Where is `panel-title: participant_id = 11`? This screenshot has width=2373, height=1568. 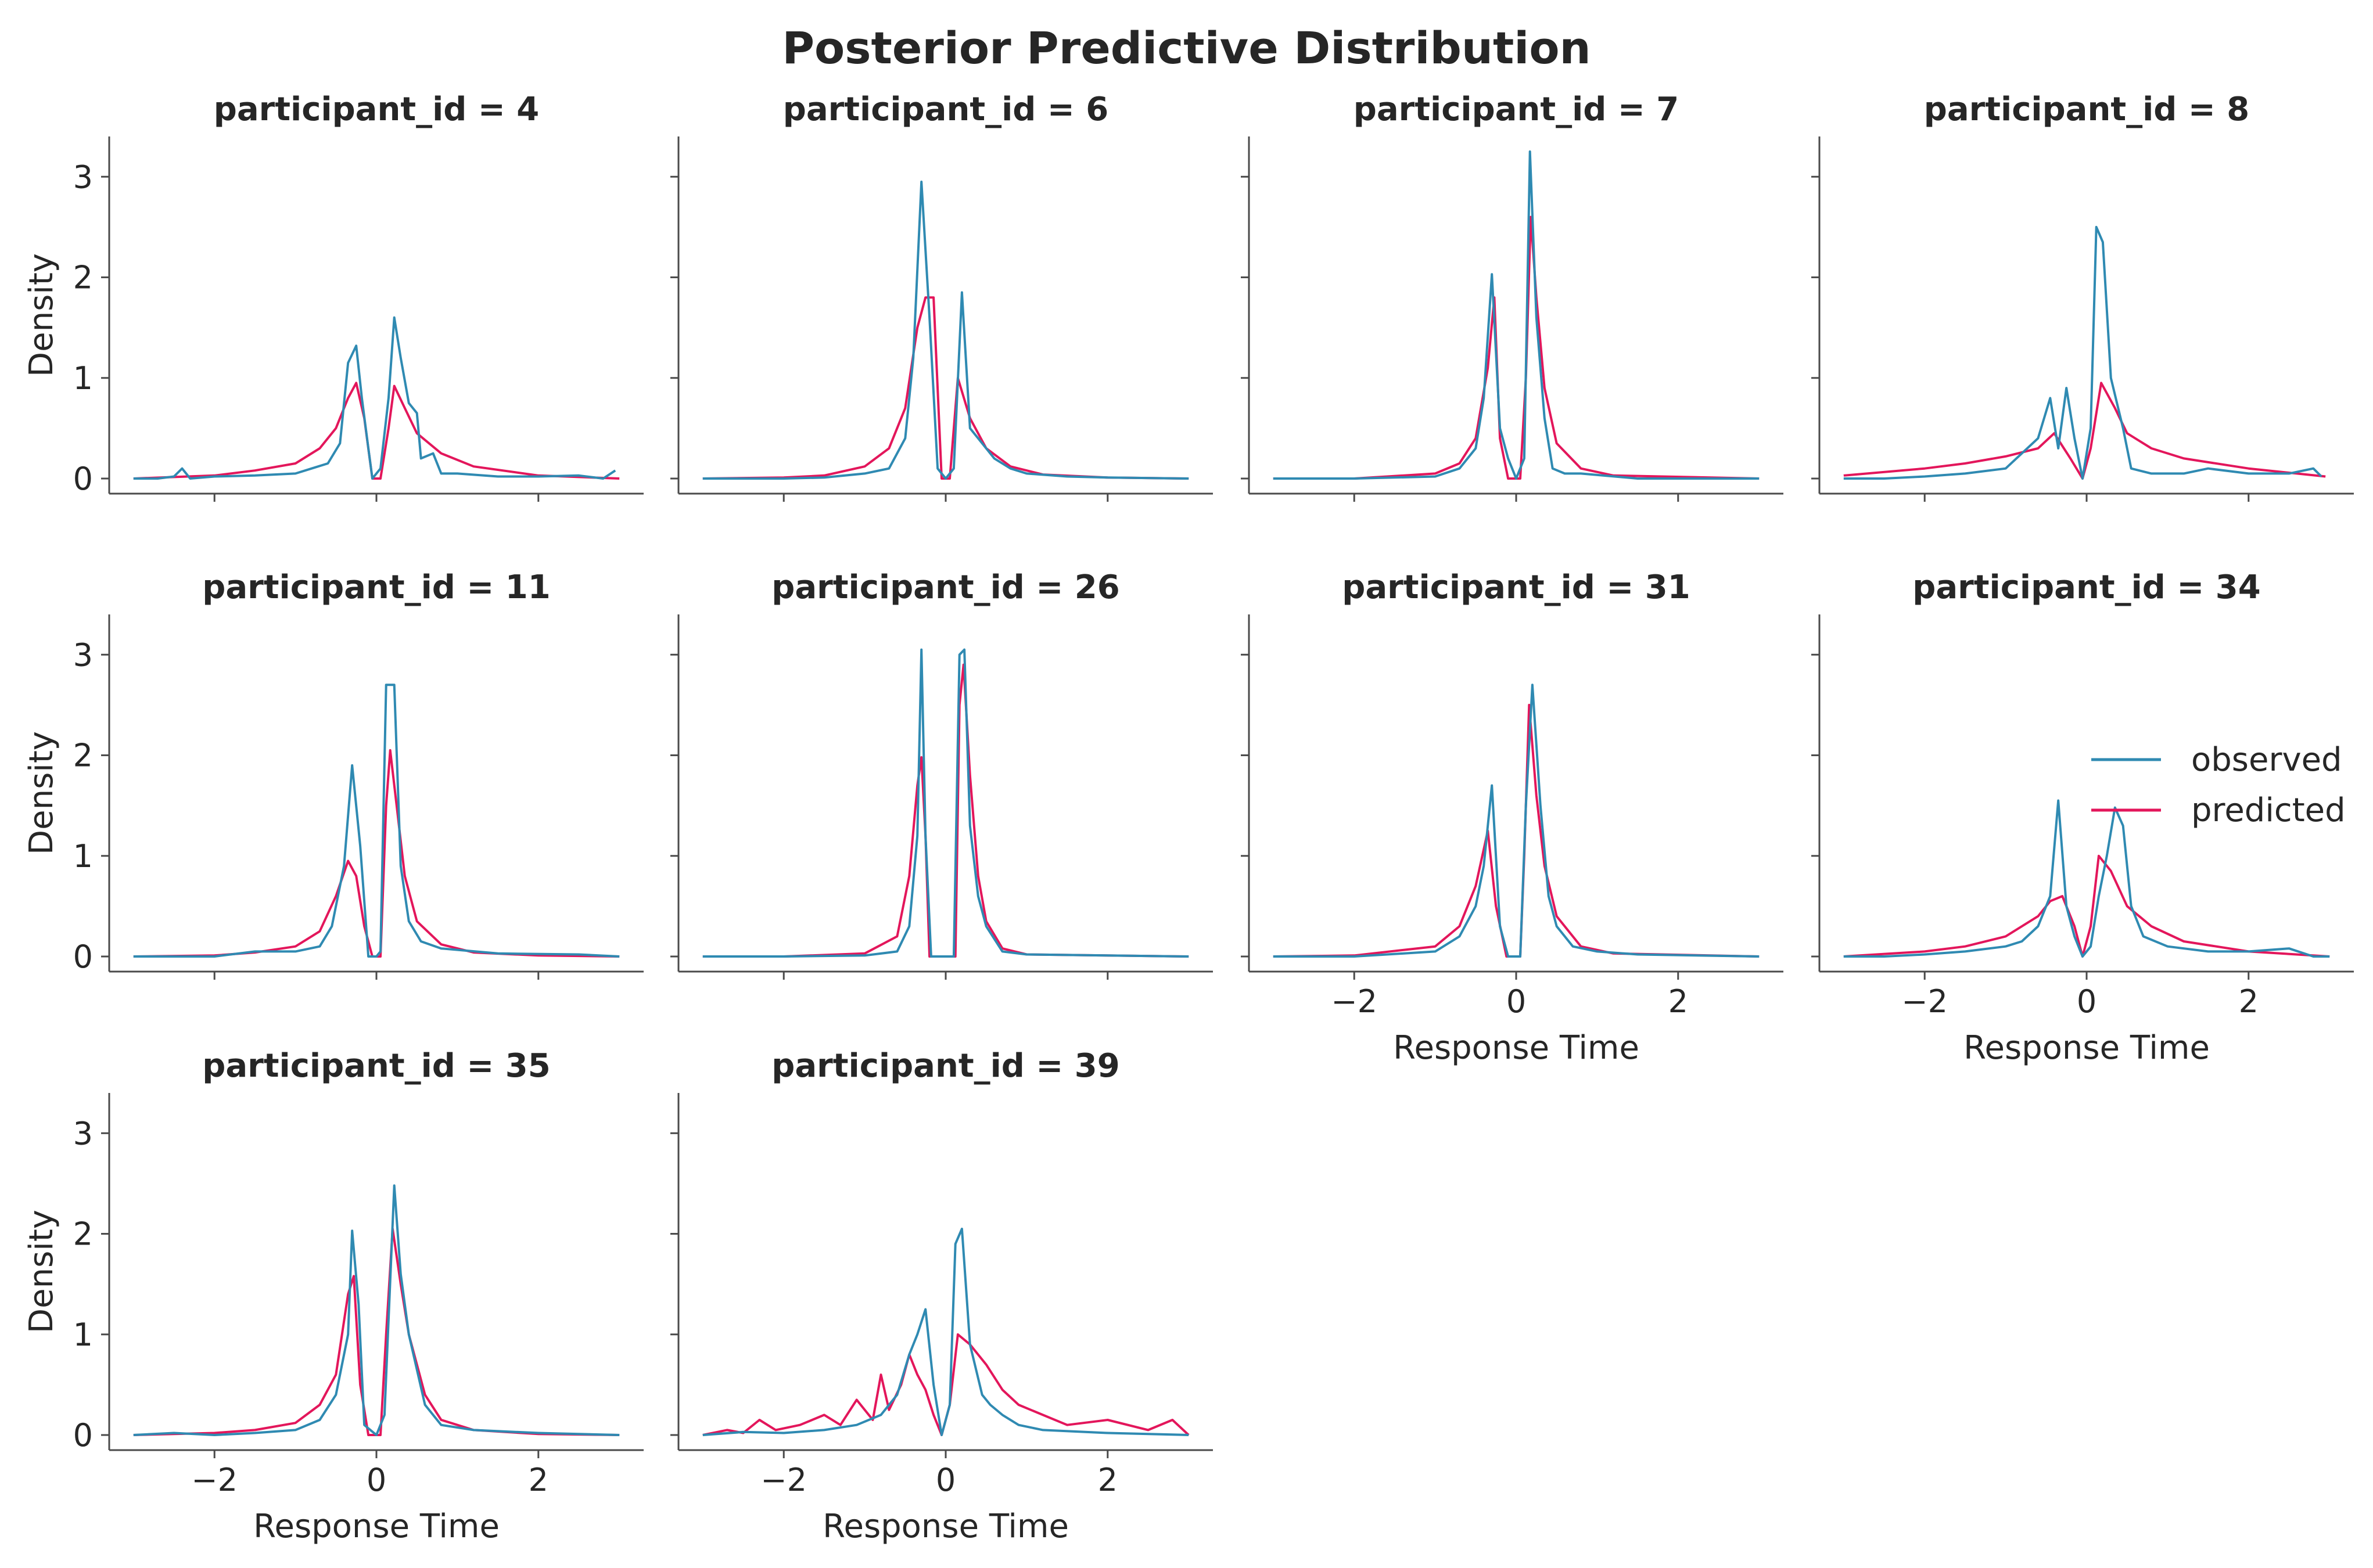 panel-title: participant_id = 11 is located at coordinates (376, 587).